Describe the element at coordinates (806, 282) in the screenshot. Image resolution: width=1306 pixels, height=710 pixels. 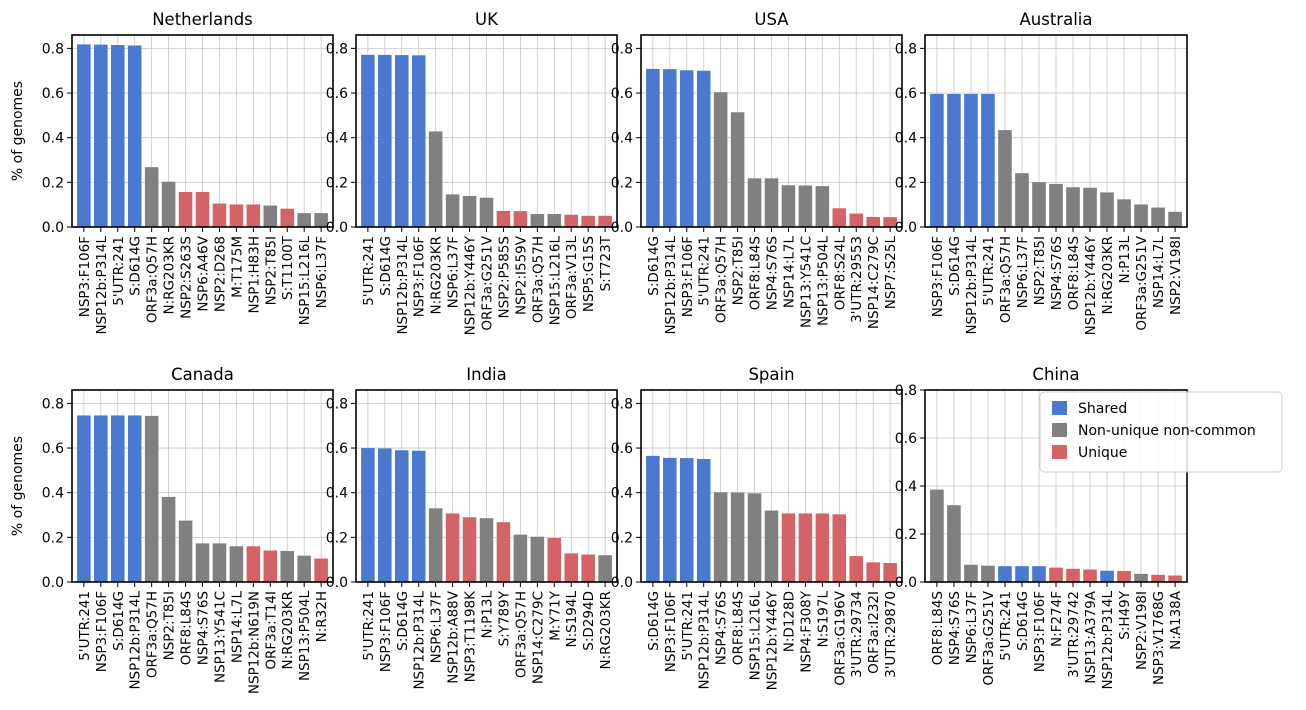
I see `x-tick-label: NSP13:Y541C` at that location.